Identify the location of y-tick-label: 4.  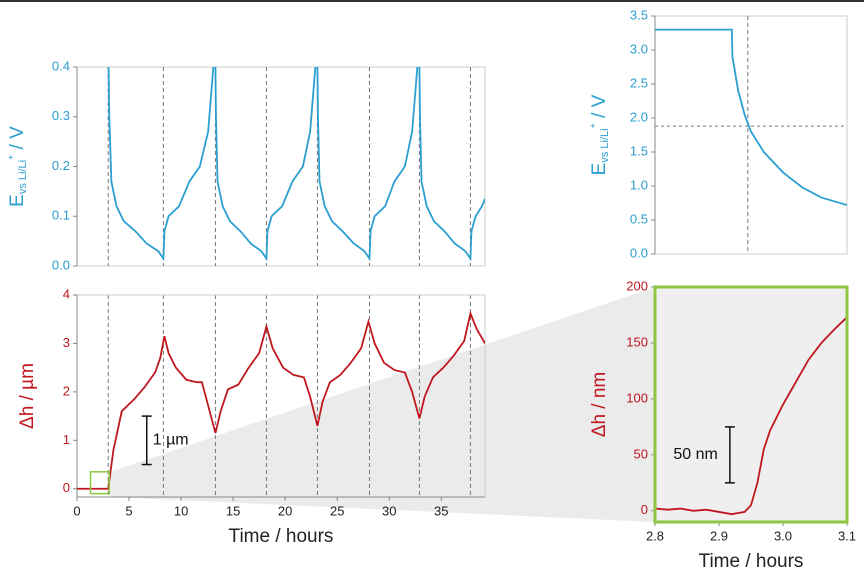
(66, 293).